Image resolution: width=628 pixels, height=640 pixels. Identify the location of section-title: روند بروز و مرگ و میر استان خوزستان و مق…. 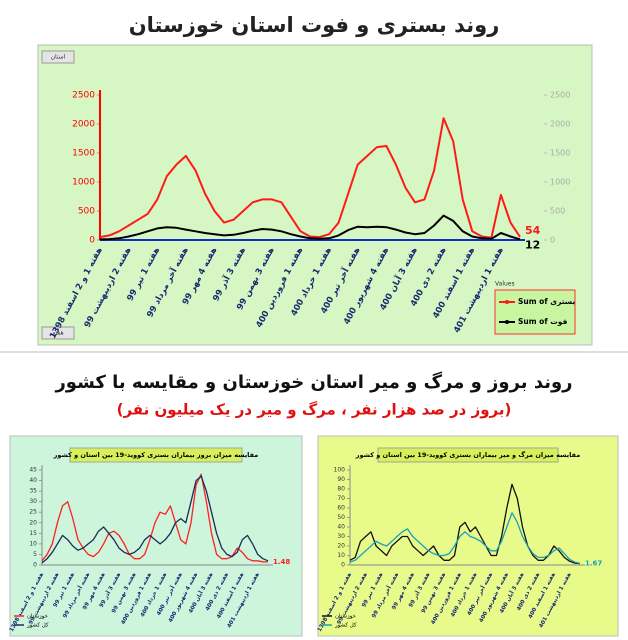
(313, 382).